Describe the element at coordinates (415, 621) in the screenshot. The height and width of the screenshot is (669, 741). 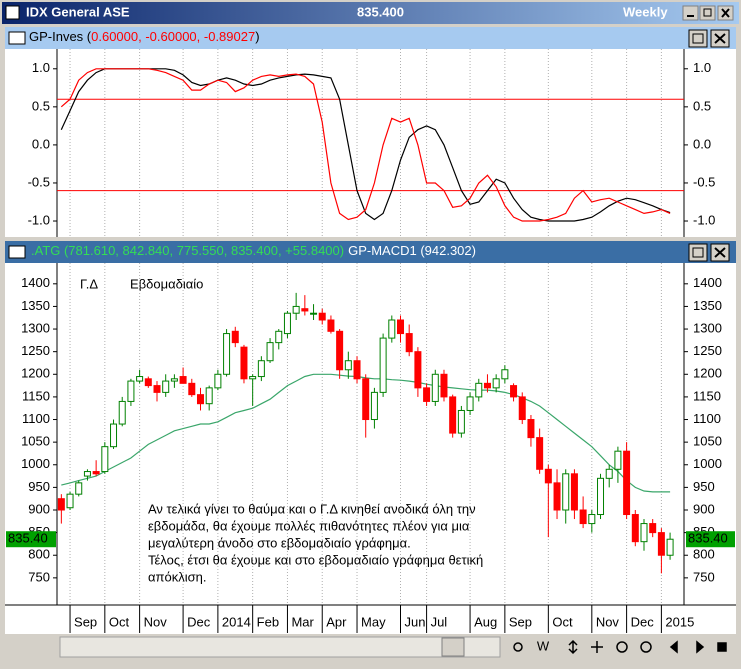
I see `x-tick-label: Jun` at that location.